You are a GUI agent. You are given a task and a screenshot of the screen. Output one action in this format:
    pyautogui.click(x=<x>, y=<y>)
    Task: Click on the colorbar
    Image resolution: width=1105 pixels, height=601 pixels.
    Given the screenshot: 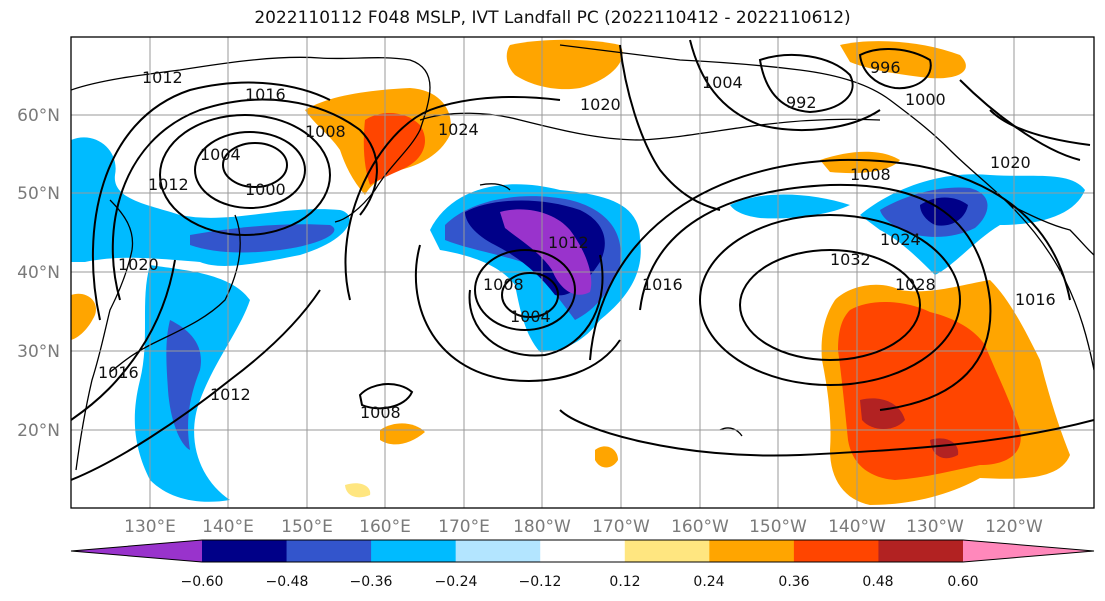 What is the action you would take?
    pyautogui.click(x=582, y=551)
    